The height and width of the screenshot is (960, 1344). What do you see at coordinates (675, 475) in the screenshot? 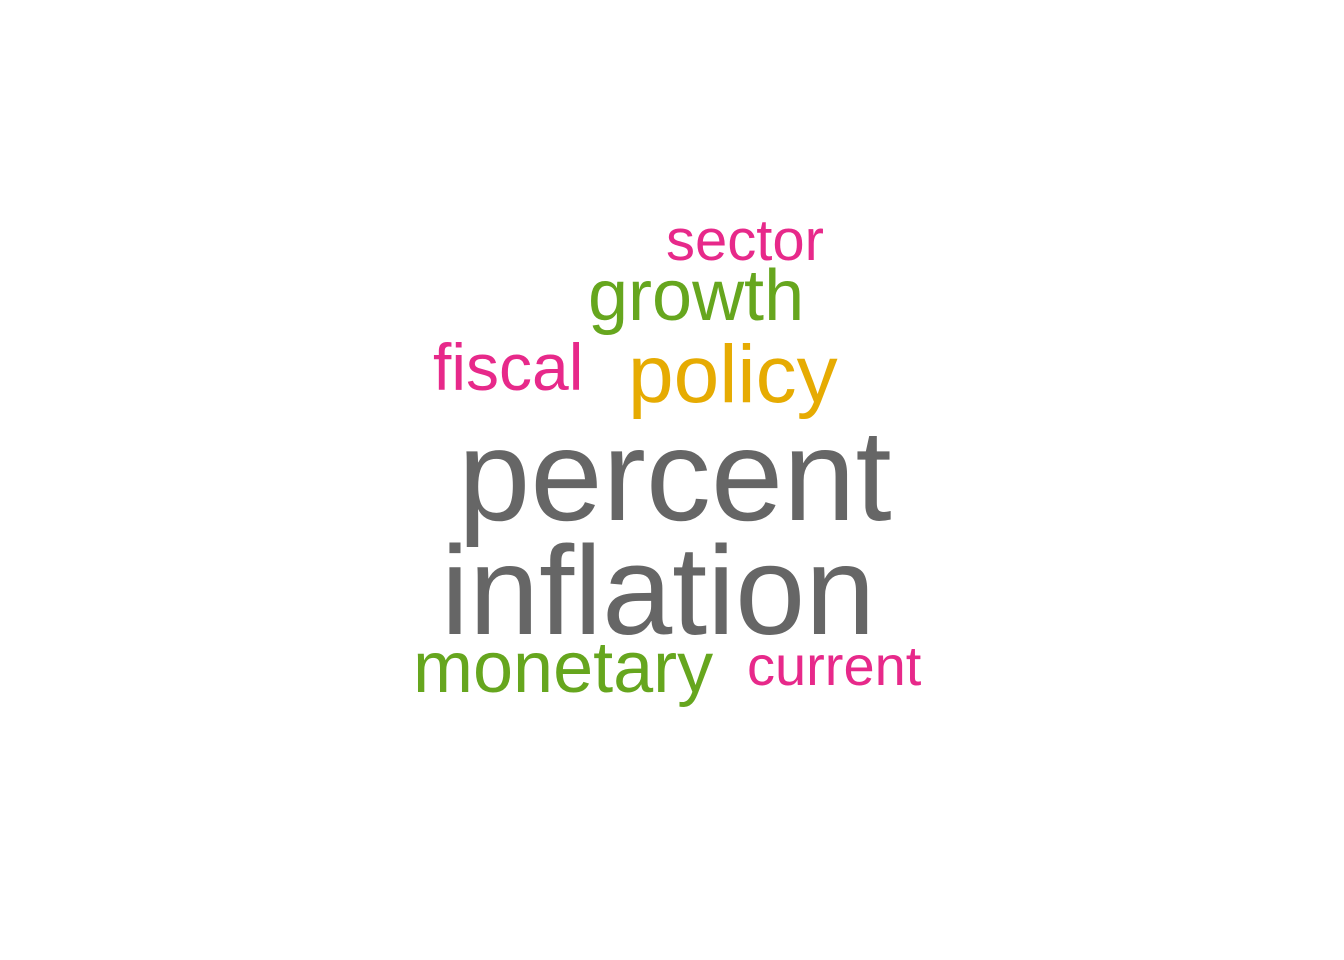
I see `word-percent: percent` at bounding box center [675, 475].